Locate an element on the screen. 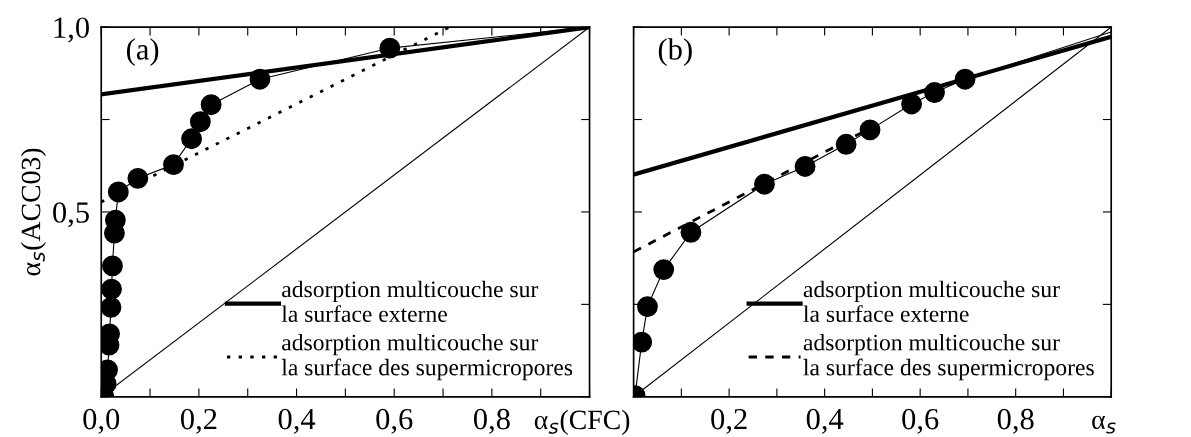 The width and height of the screenshot is (1191, 437). x-axis-title: α$_{s}$ is located at coordinates (1104, 424).